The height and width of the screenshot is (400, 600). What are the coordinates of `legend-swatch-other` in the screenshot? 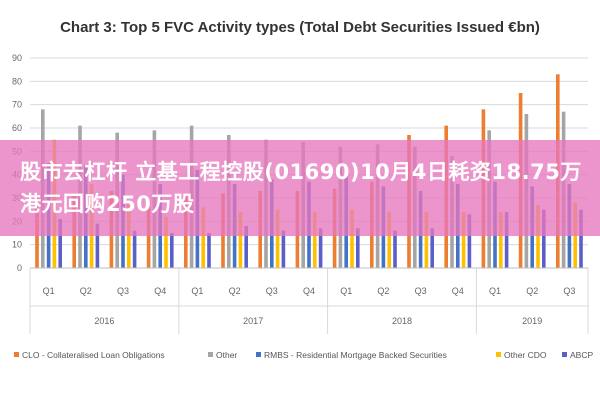 It's located at (210, 354).